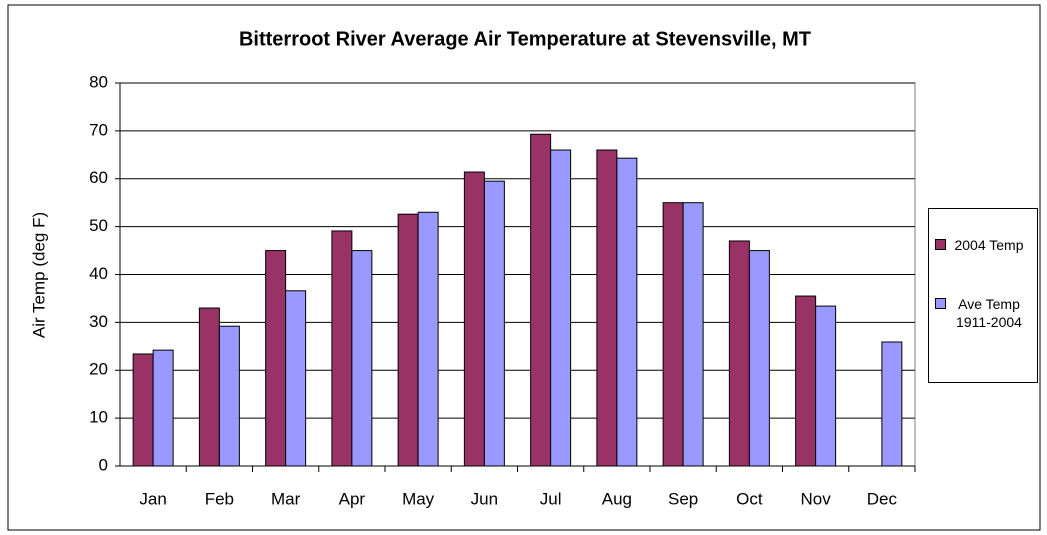 This screenshot has height=535, width=1047. What do you see at coordinates (816, 498) in the screenshot?
I see `x-tick-label: Nov` at bounding box center [816, 498].